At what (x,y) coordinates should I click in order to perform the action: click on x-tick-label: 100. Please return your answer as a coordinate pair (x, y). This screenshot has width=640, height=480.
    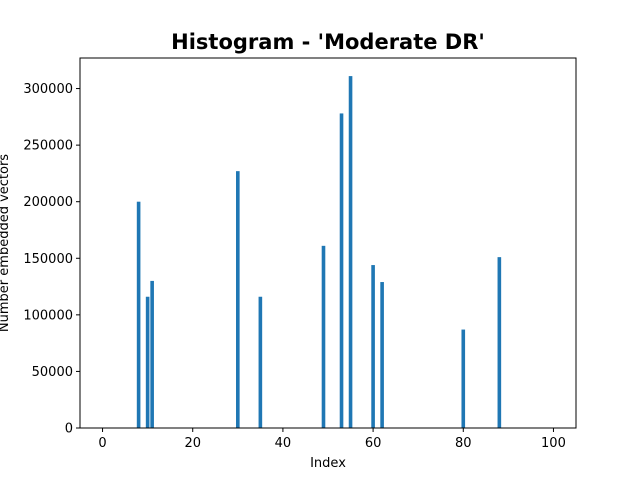
    Looking at the image, I should click on (553, 443).